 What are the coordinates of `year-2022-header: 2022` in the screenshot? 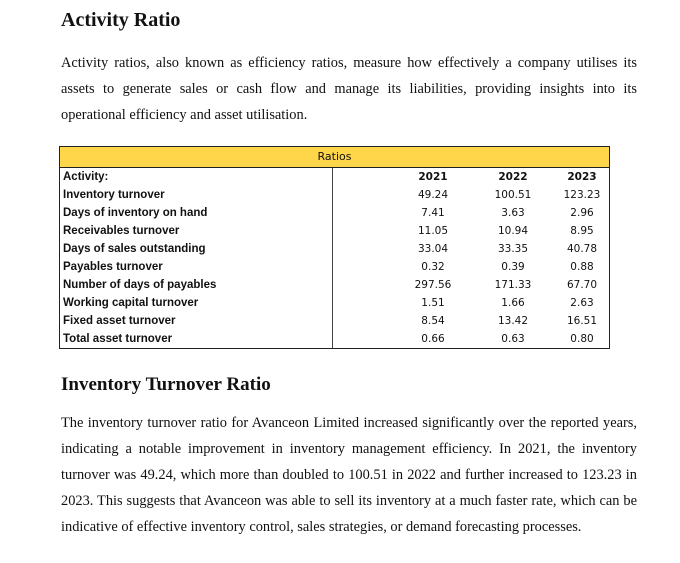 It's located at (513, 177).